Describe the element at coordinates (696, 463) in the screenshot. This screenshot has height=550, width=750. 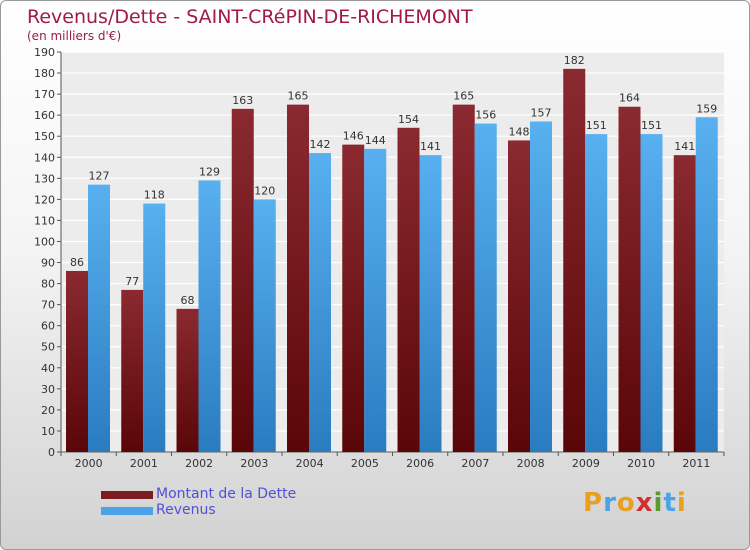
I see `x-tick-label: 2011` at that location.